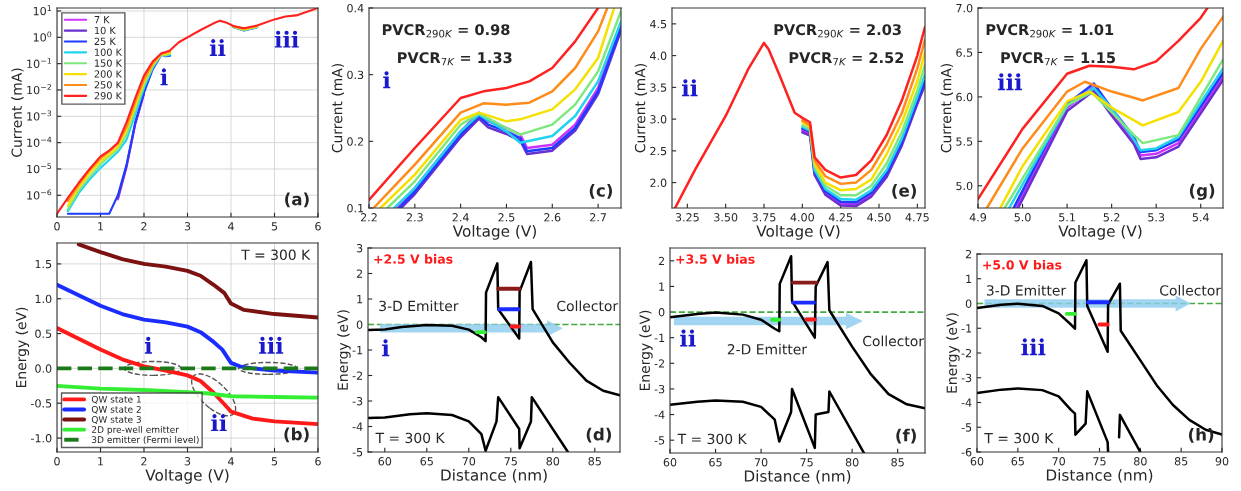 This screenshot has width=1241, height=491. Describe the element at coordinates (598, 217) in the screenshot. I see `x-tick-label: 2.7` at that location.